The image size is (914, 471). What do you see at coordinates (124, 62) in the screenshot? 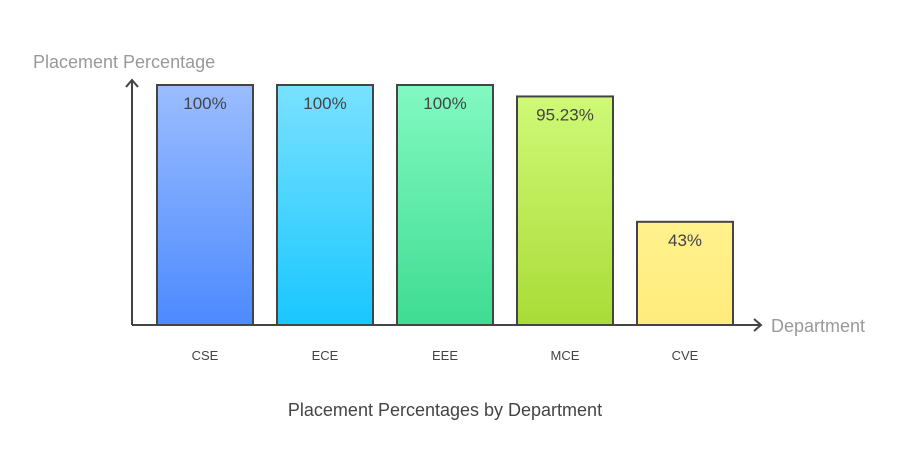
I see `y-axis-label: Placement Percentage` at bounding box center [124, 62].